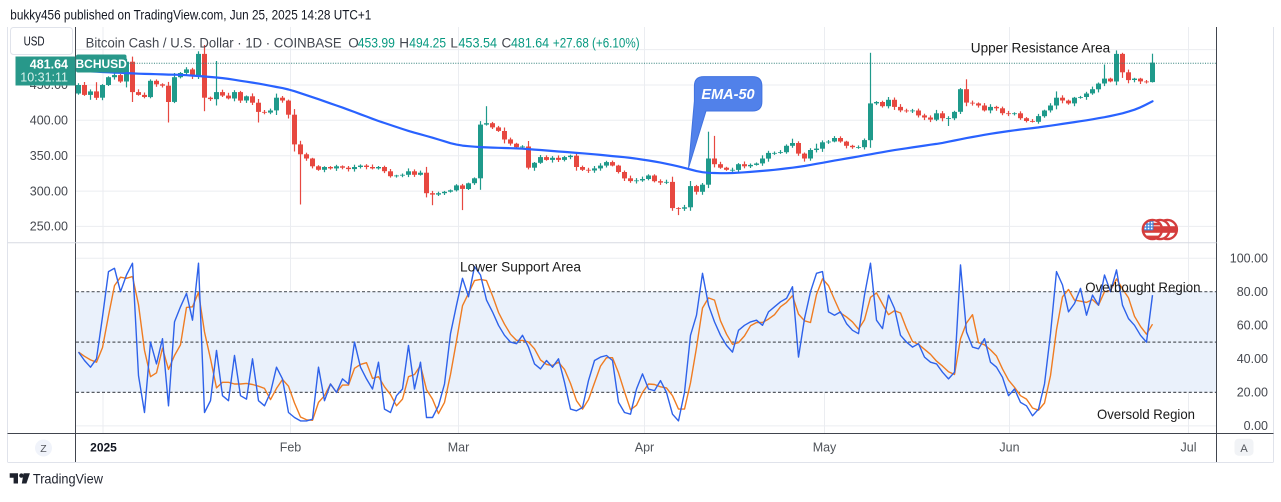 The width and height of the screenshot is (1281, 502). I want to click on svg-text: 453.99, so click(376, 43).